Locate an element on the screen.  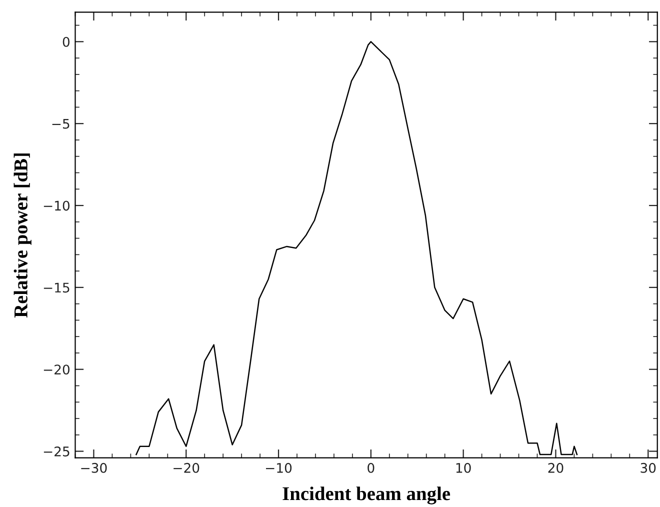
y-tick-label: −10 is located at coordinates (57, 205).